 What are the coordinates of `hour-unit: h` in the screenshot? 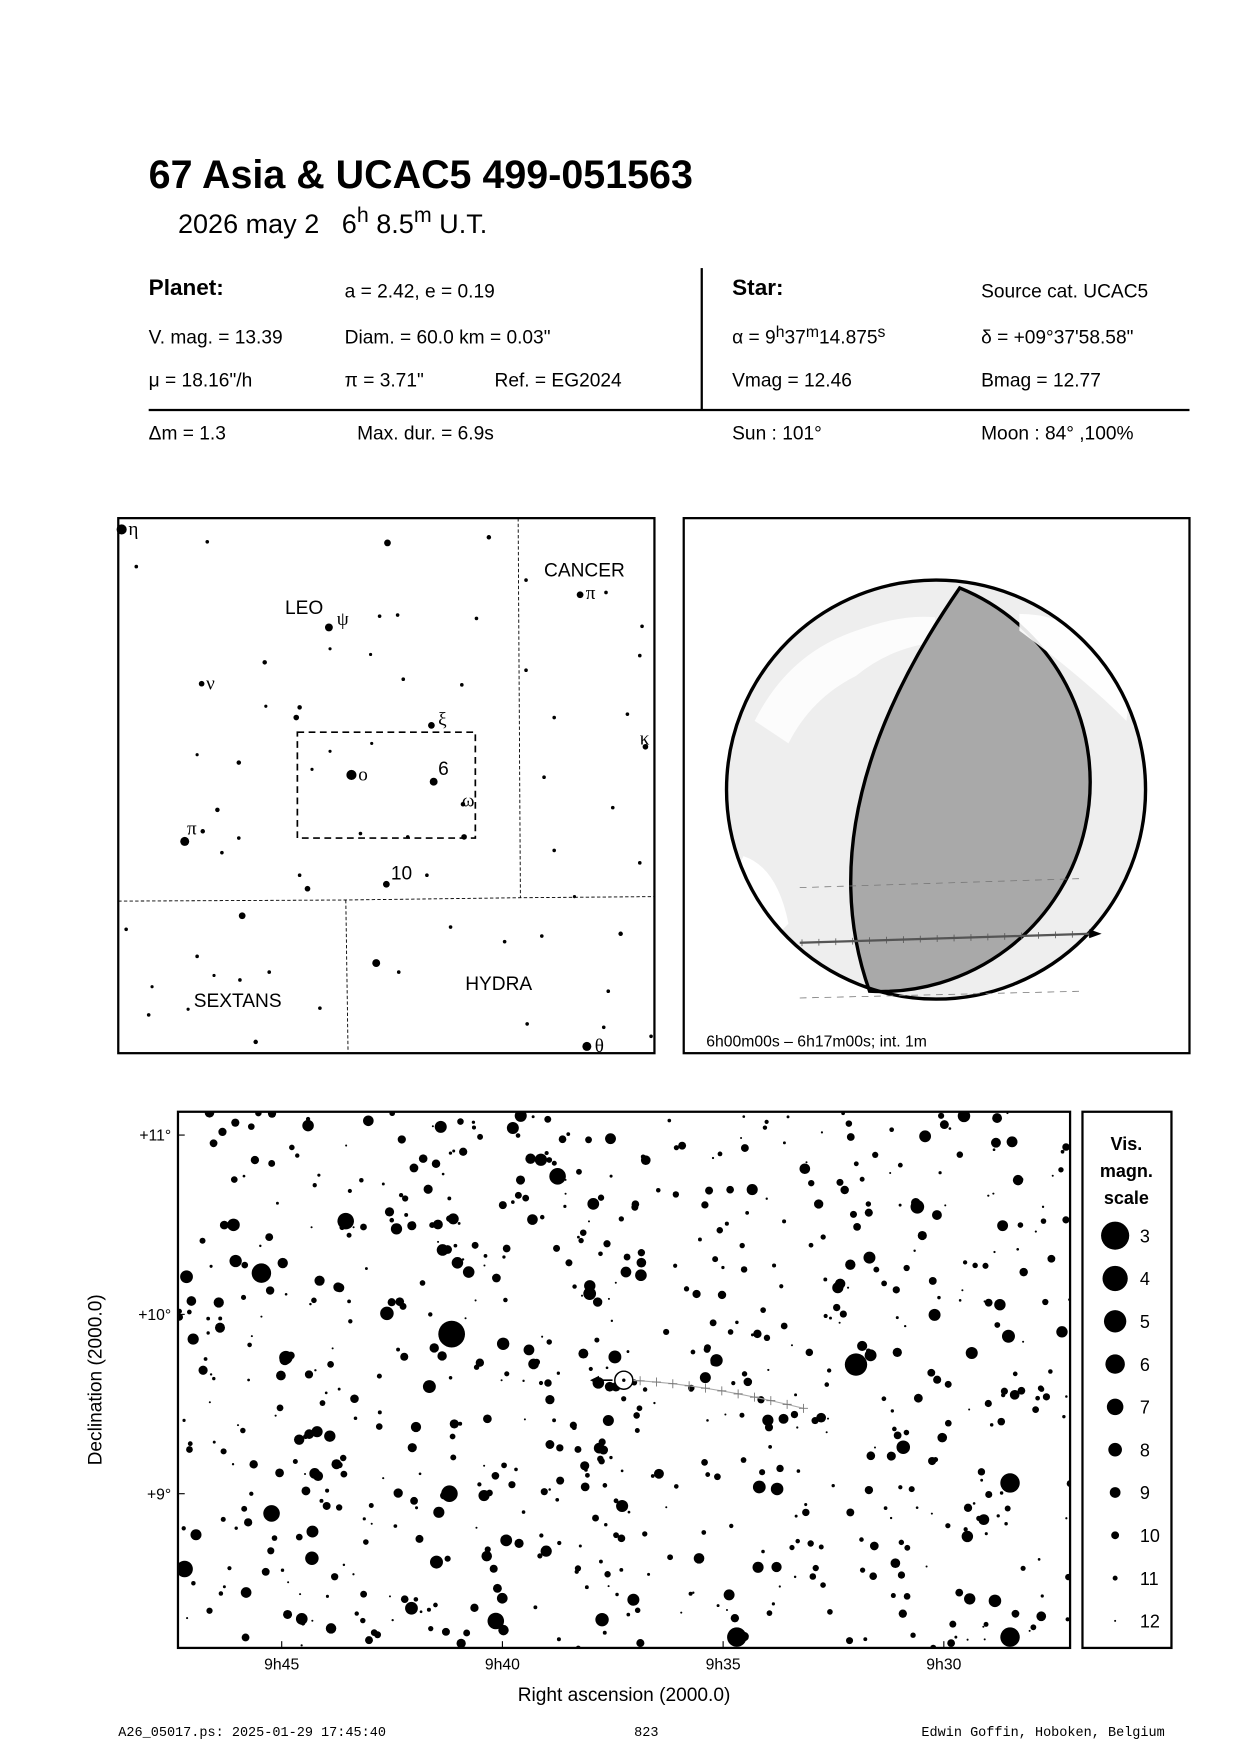 It's located at (362, 215).